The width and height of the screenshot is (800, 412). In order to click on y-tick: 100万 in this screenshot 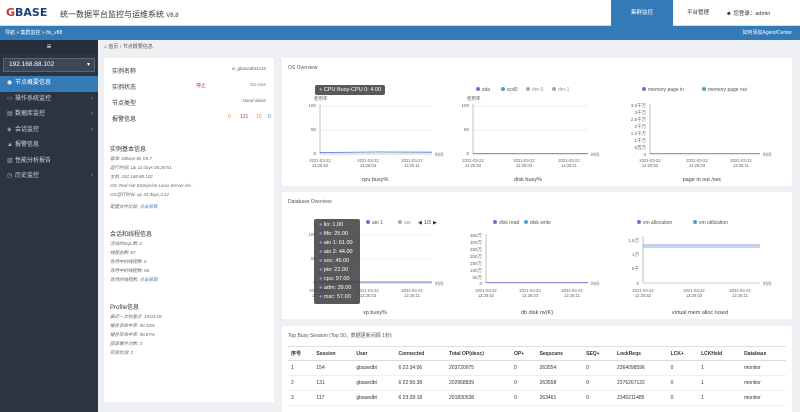, I will do `click(476, 271)`.